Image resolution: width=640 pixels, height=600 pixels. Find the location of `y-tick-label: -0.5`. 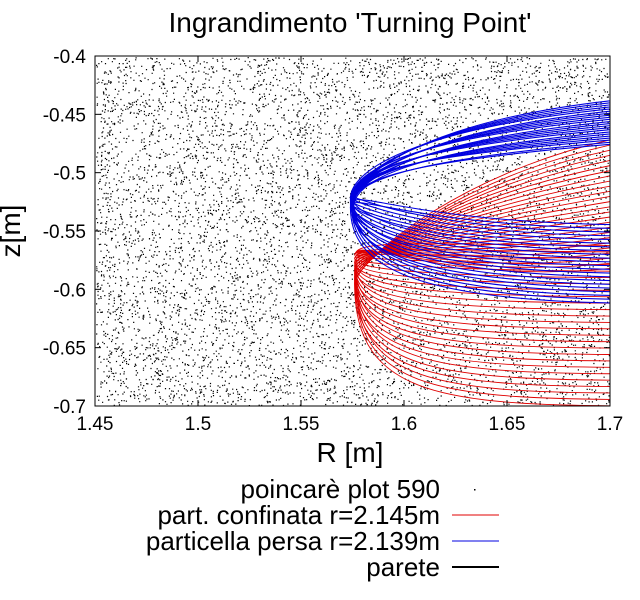

y-tick-label: -0.5 is located at coordinates (69, 174).